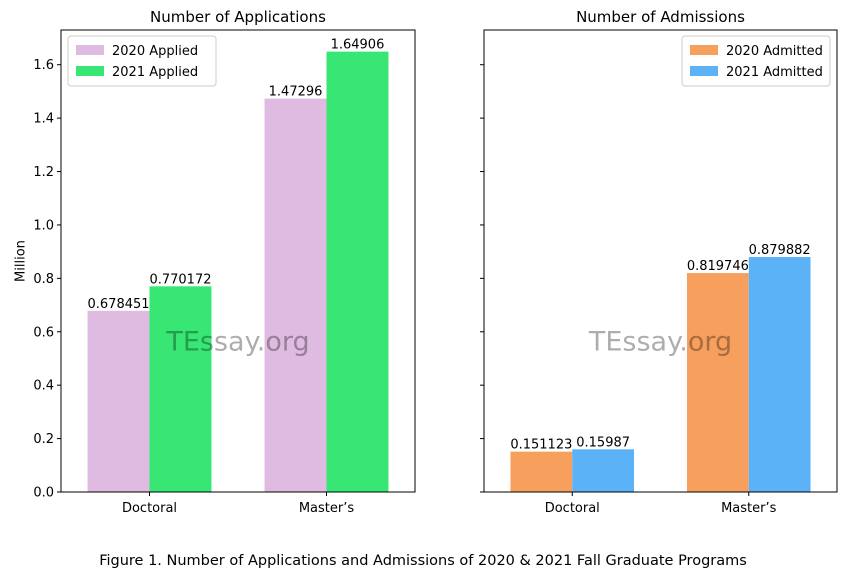 The width and height of the screenshot is (846, 583). What do you see at coordinates (43, 172) in the screenshot?
I see `y-tick-label: 1.2` at bounding box center [43, 172].